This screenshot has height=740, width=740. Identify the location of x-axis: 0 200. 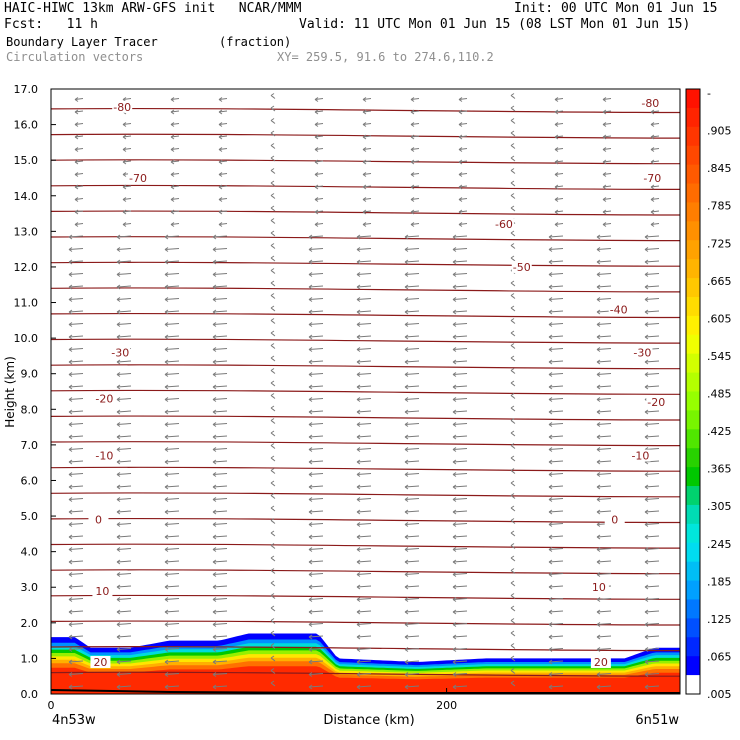
(252, 700).